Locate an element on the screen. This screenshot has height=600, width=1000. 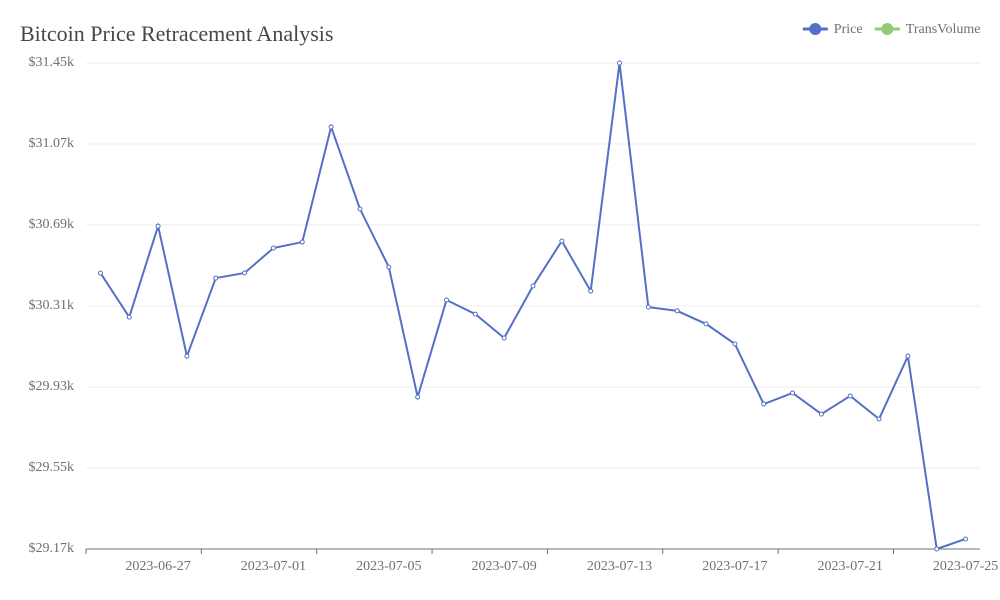
y-tick-label: $31.07k is located at coordinates (52, 143).